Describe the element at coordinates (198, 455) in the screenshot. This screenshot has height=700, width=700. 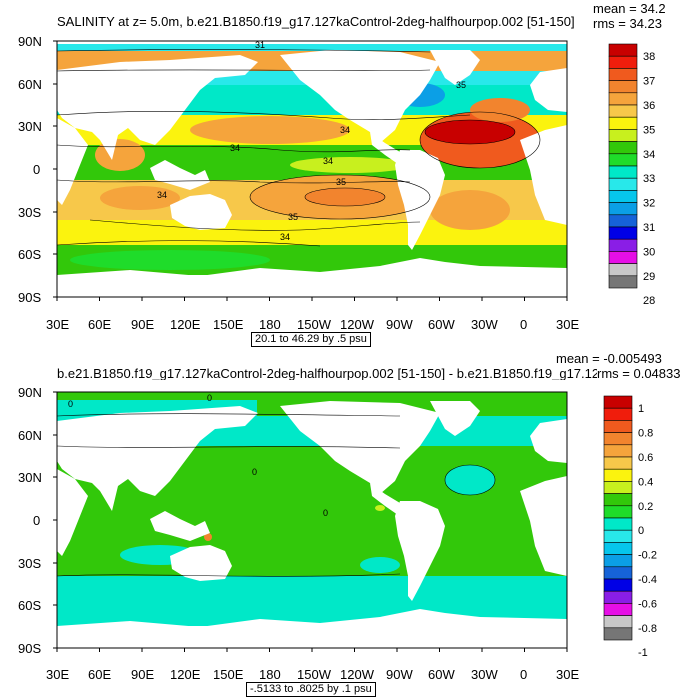
I see `bottom-contour-labels: 0 0 0 0` at that location.